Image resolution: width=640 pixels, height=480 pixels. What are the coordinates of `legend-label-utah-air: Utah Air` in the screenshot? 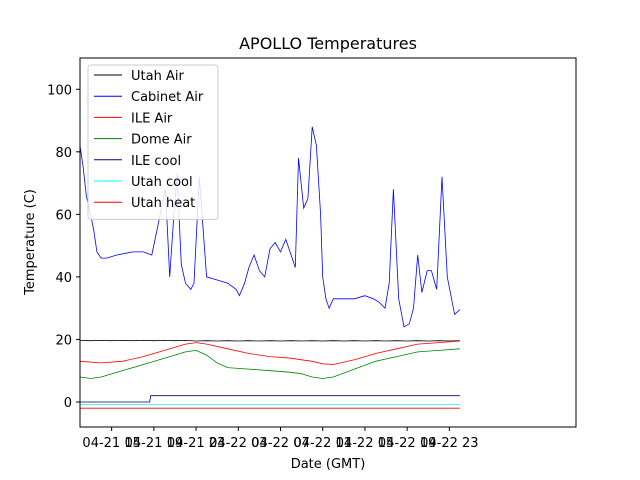 It's located at (157, 76).